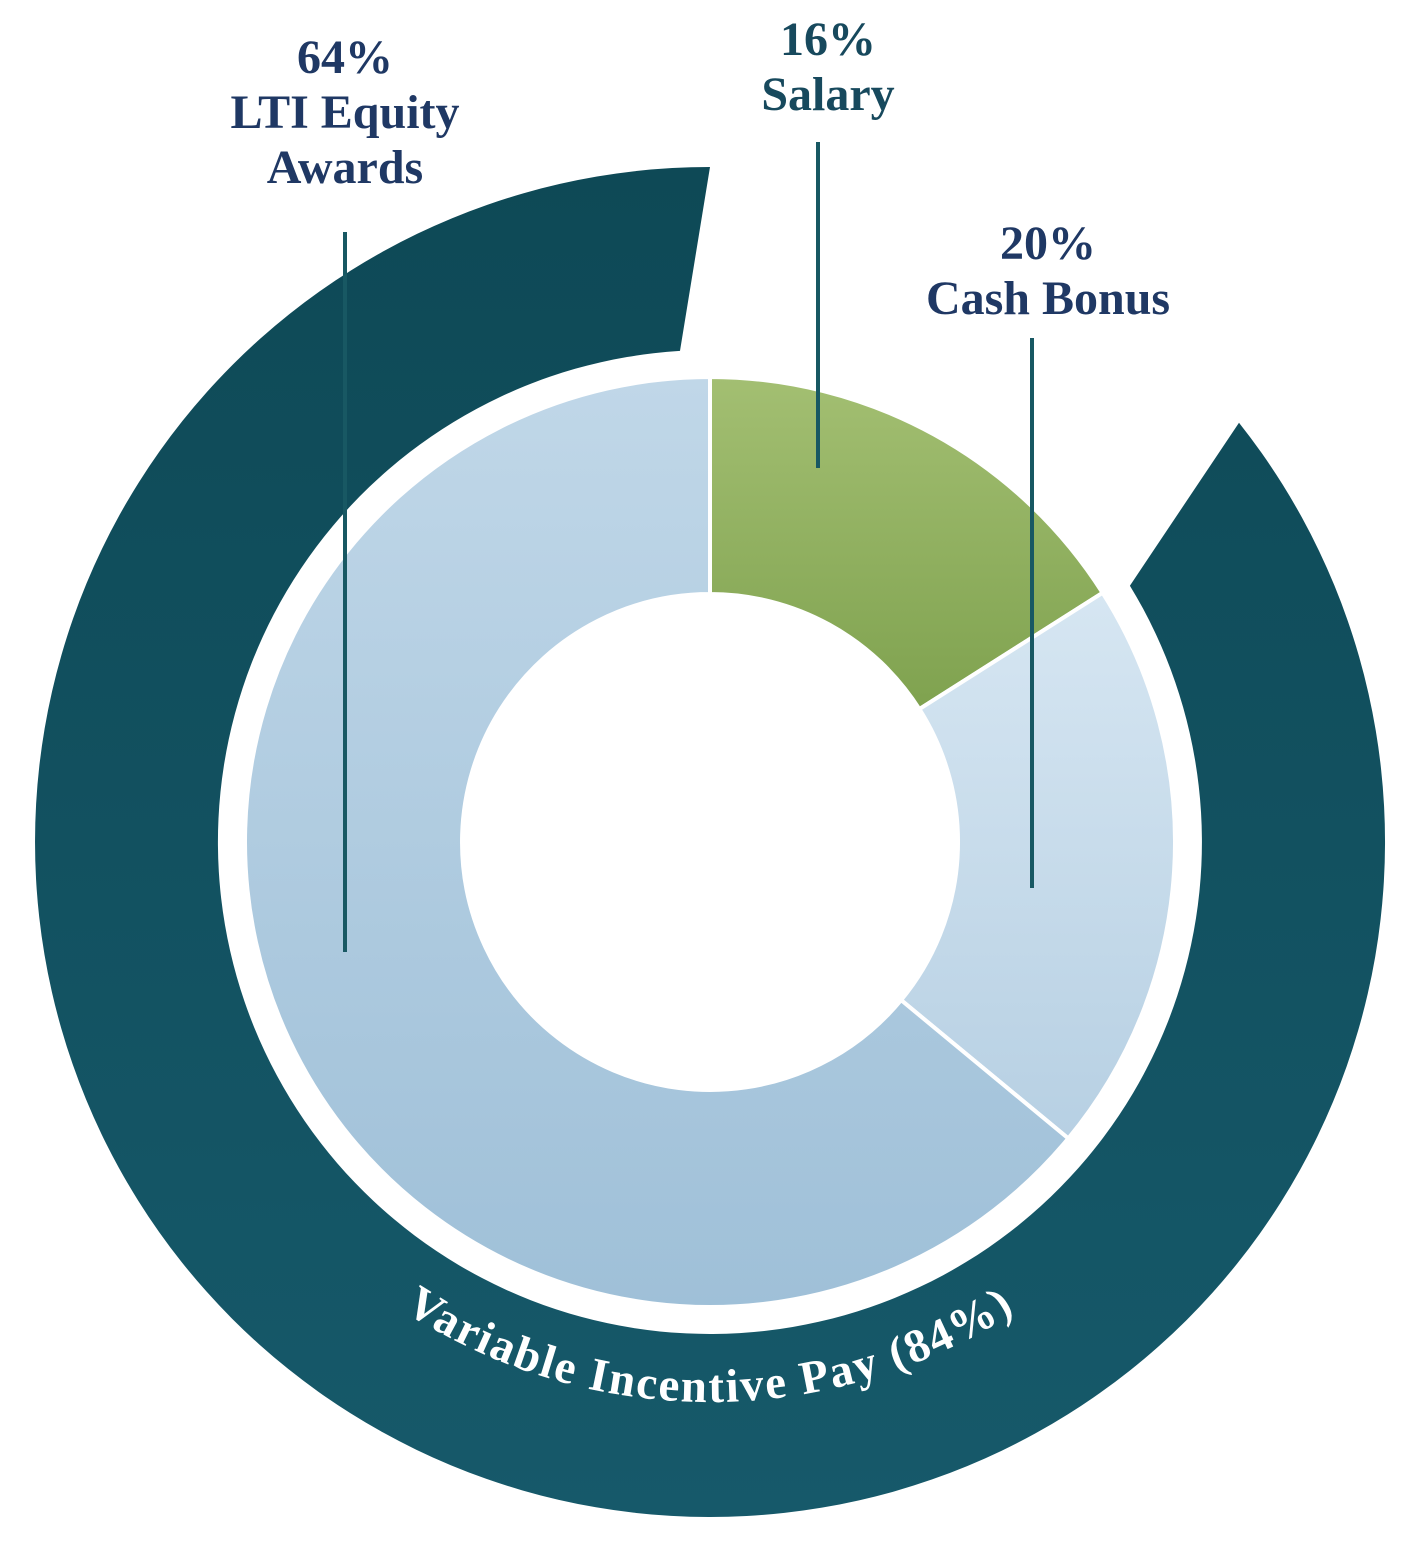  Describe the element at coordinates (828, 67) in the screenshot. I see `salary-label: 16% Salary` at that location.